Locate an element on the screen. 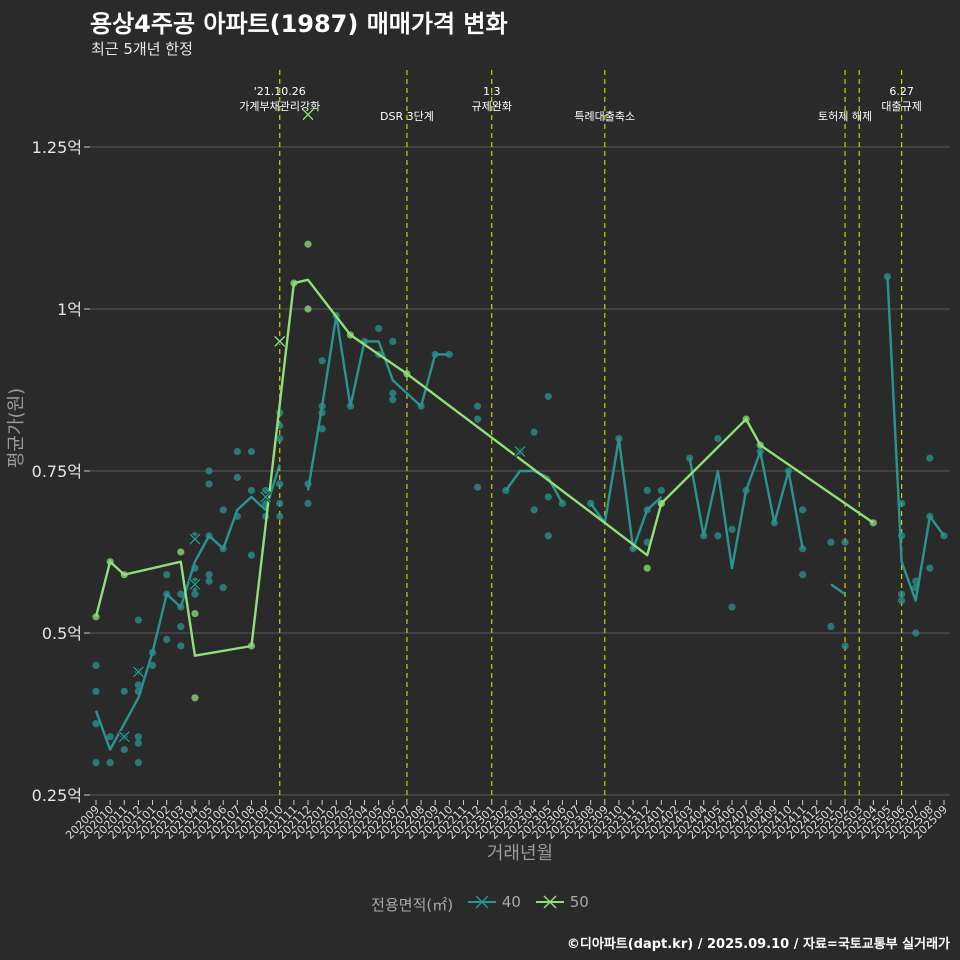 The width and height of the screenshot is (960, 960). event-label: 대출규제 is located at coordinates (901, 106).